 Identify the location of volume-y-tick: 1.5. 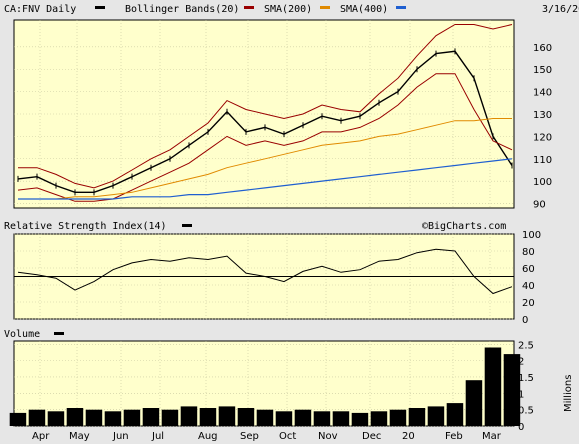
(526, 378).